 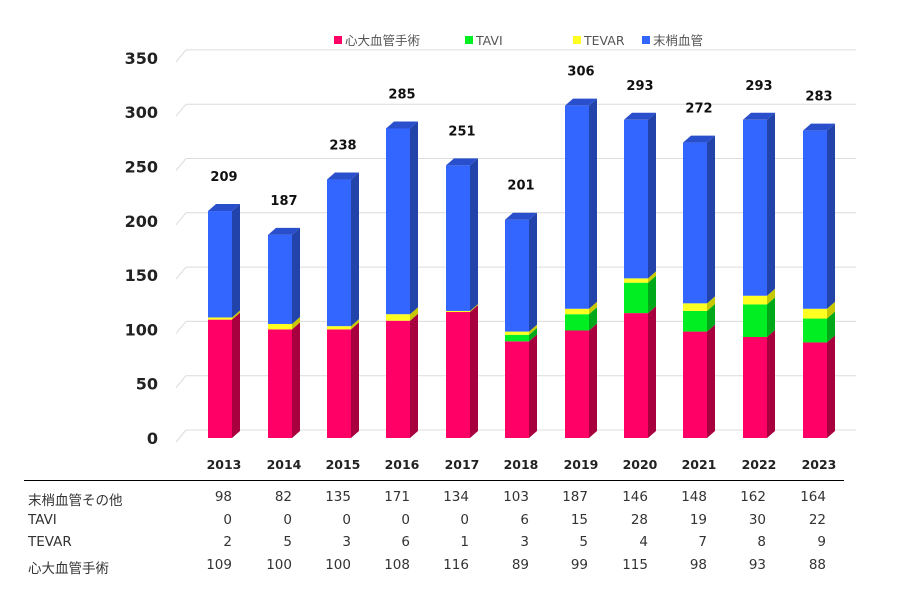 What do you see at coordinates (698, 519) in the screenshot?
I see `table-cell: 19` at bounding box center [698, 519].